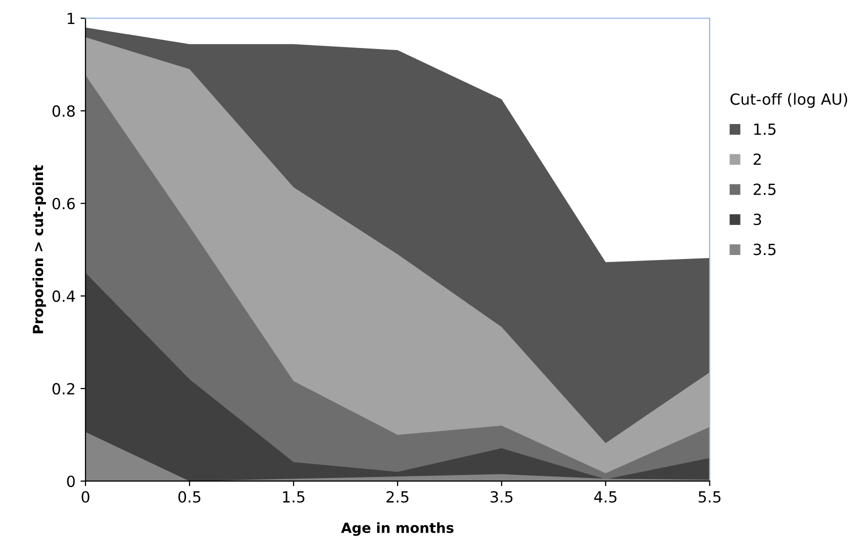  What do you see at coordinates (293, 497) in the screenshot?
I see `x-tick-label: 1.5` at bounding box center [293, 497].